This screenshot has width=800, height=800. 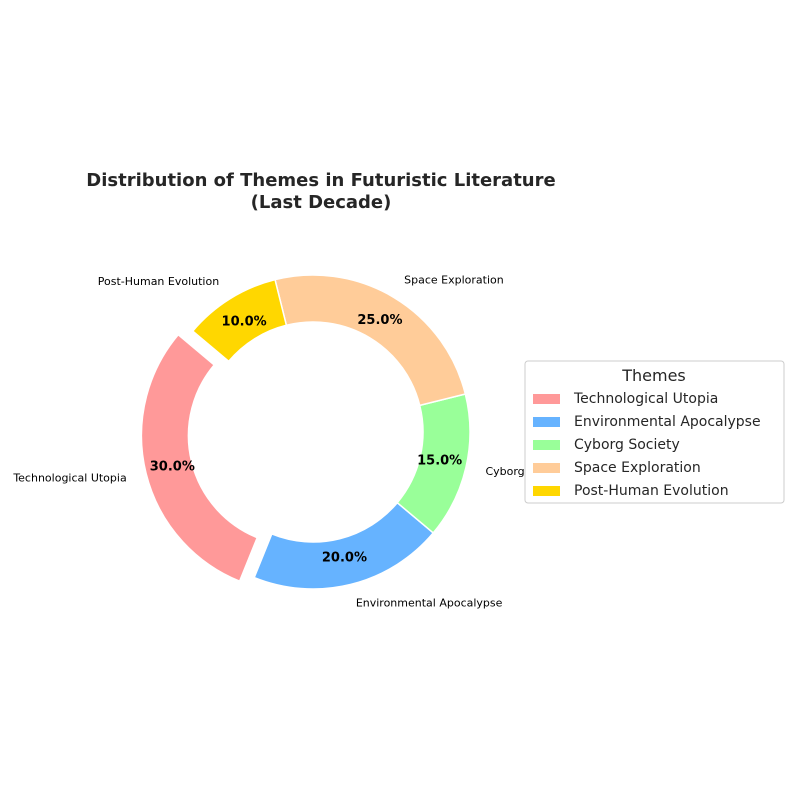 I want to click on percent-label-environmental-apocalypse: 20.0%, so click(x=344, y=558).